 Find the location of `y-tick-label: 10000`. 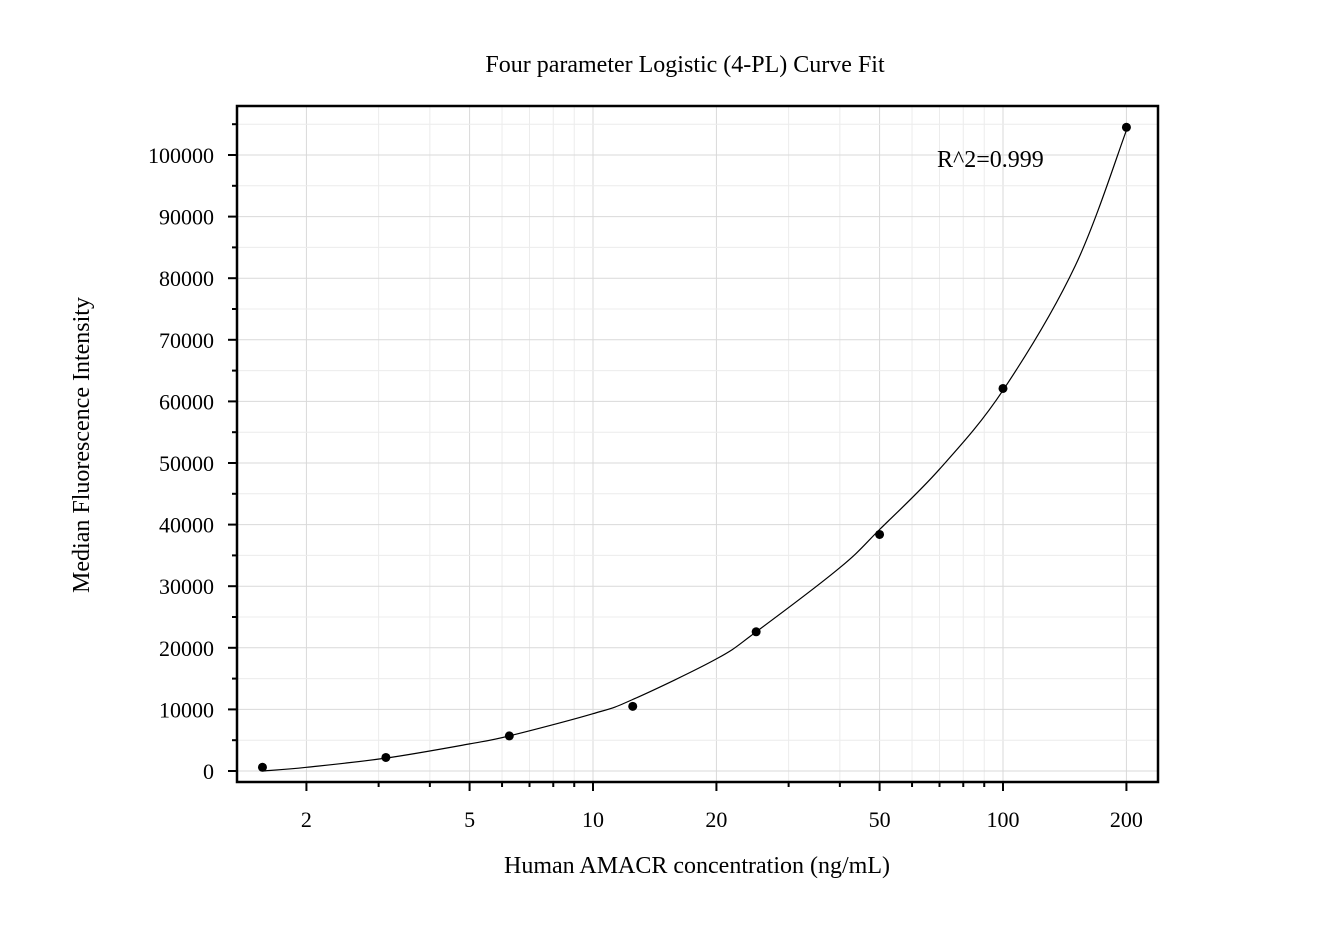

y-tick-label: 10000 is located at coordinates (186, 709).